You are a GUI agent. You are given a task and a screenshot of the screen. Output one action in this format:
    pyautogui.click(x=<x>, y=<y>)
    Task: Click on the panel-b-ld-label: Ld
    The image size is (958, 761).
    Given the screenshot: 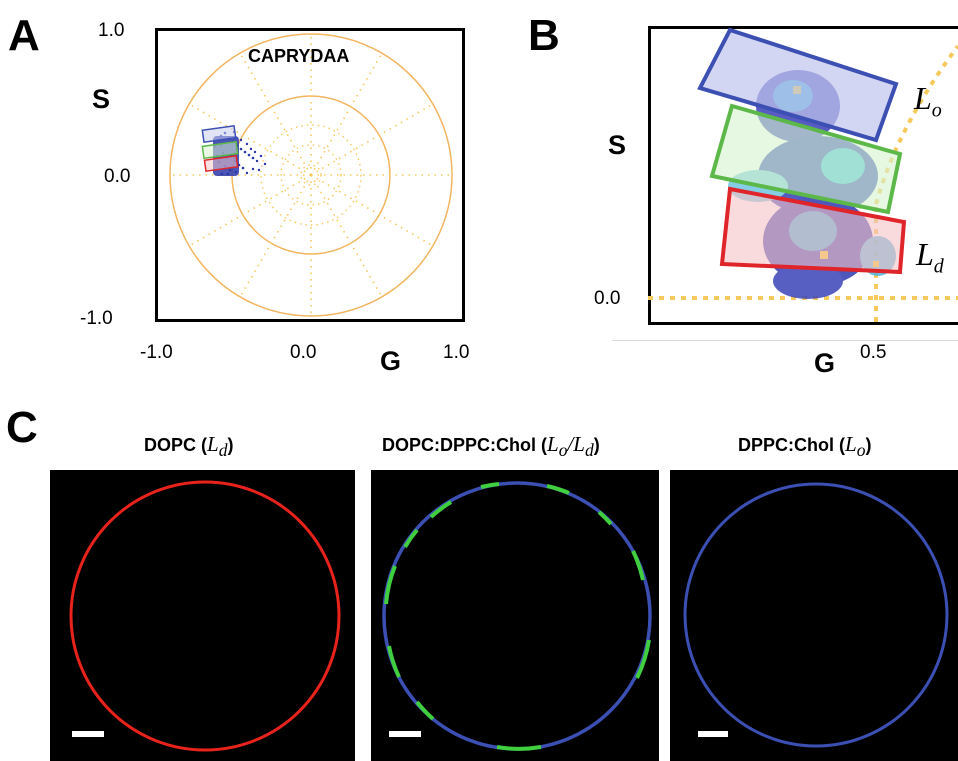 What is the action you would take?
    pyautogui.click(x=930, y=257)
    